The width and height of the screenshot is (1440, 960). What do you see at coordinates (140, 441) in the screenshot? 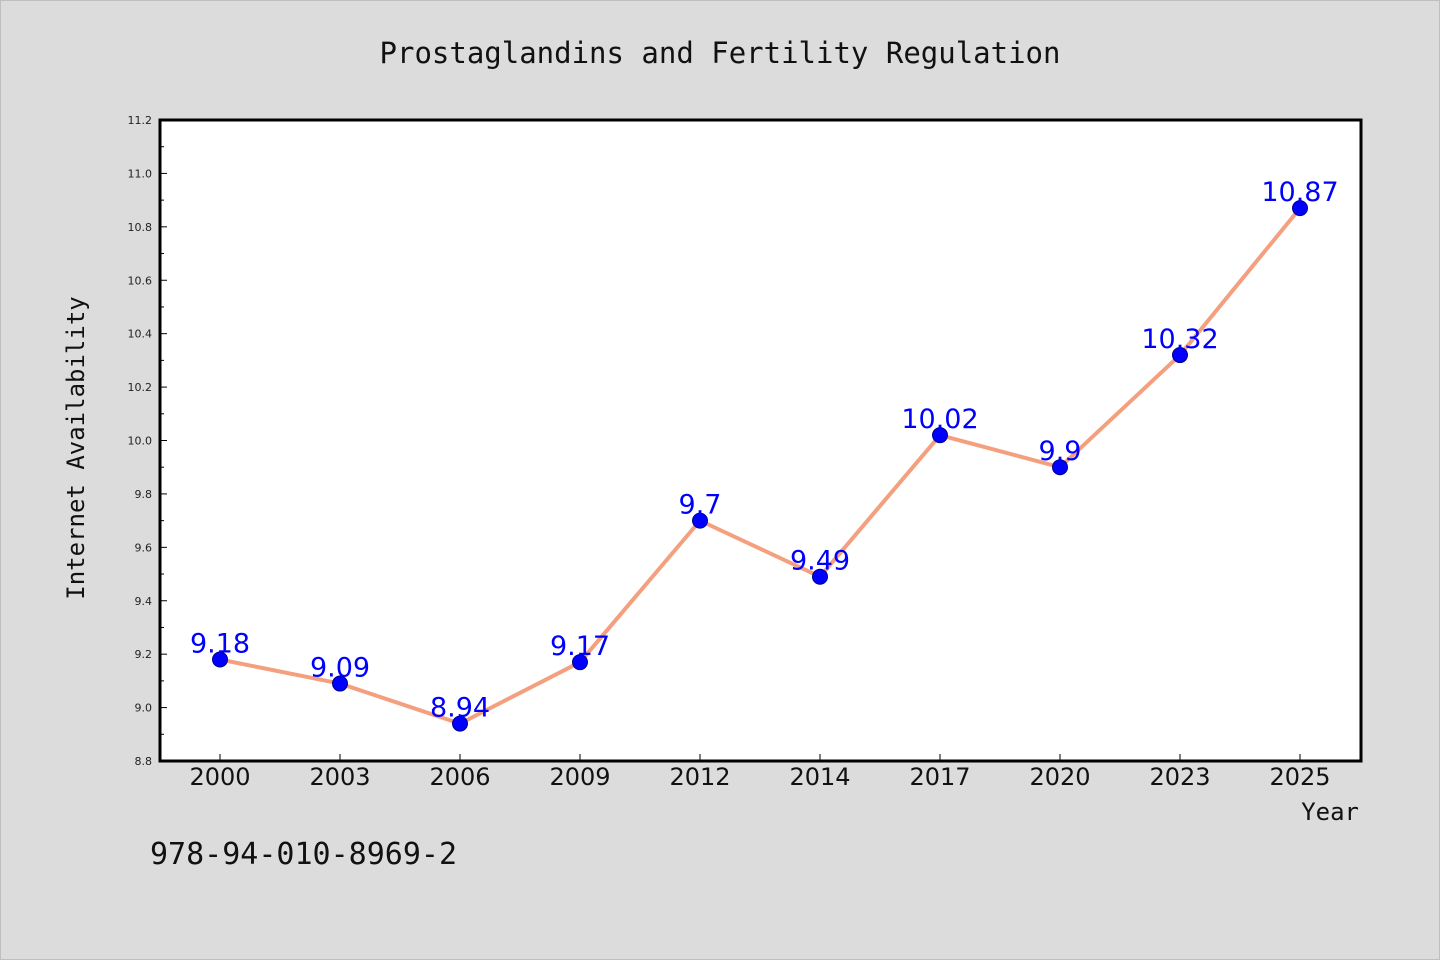
I see `y-tick-label: 10.0` at bounding box center [140, 441].